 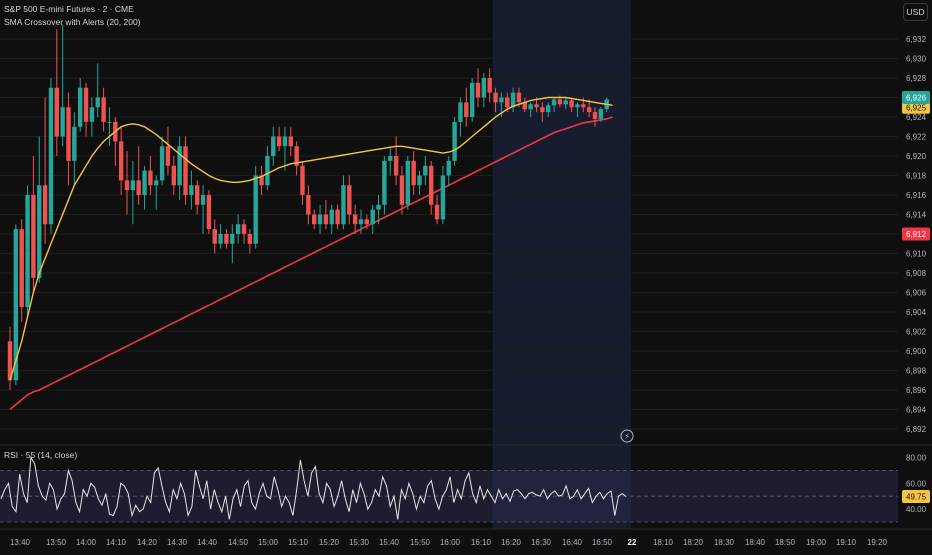 What do you see at coordinates (916, 78) in the screenshot?
I see `price-tick-label: 6,928` at bounding box center [916, 78].